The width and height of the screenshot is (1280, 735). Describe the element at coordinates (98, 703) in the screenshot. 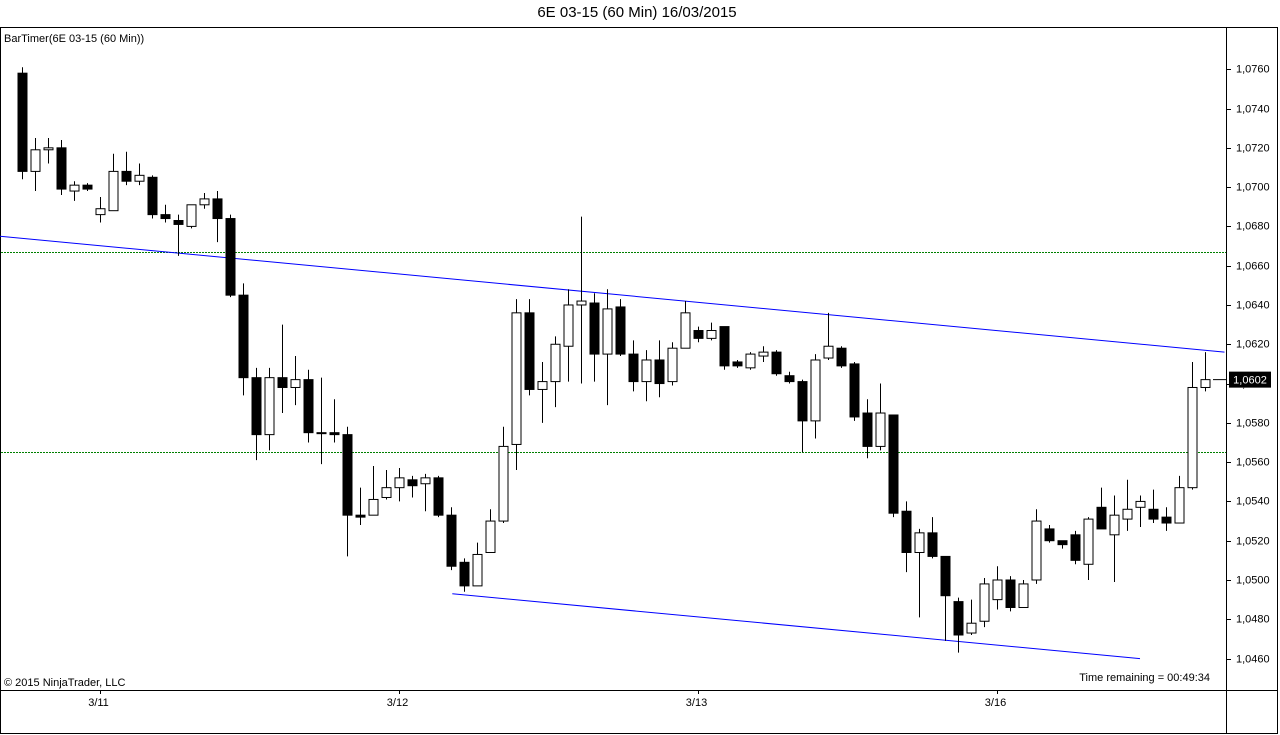

I see `x-tick-label: 3/11` at that location.